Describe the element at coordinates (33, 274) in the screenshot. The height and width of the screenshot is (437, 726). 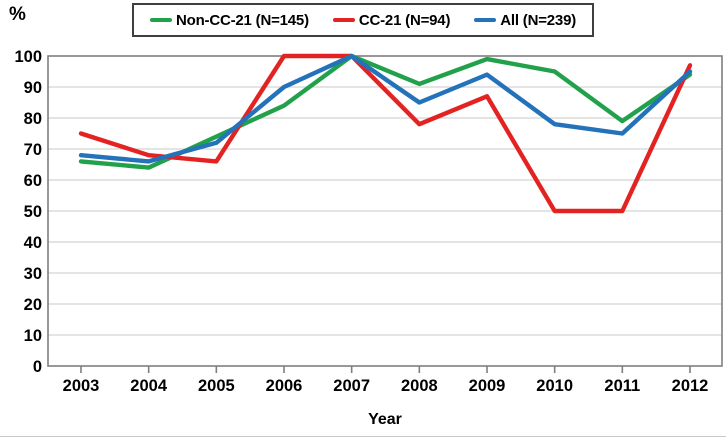
I see `y-tick-label-30: 30` at that location.